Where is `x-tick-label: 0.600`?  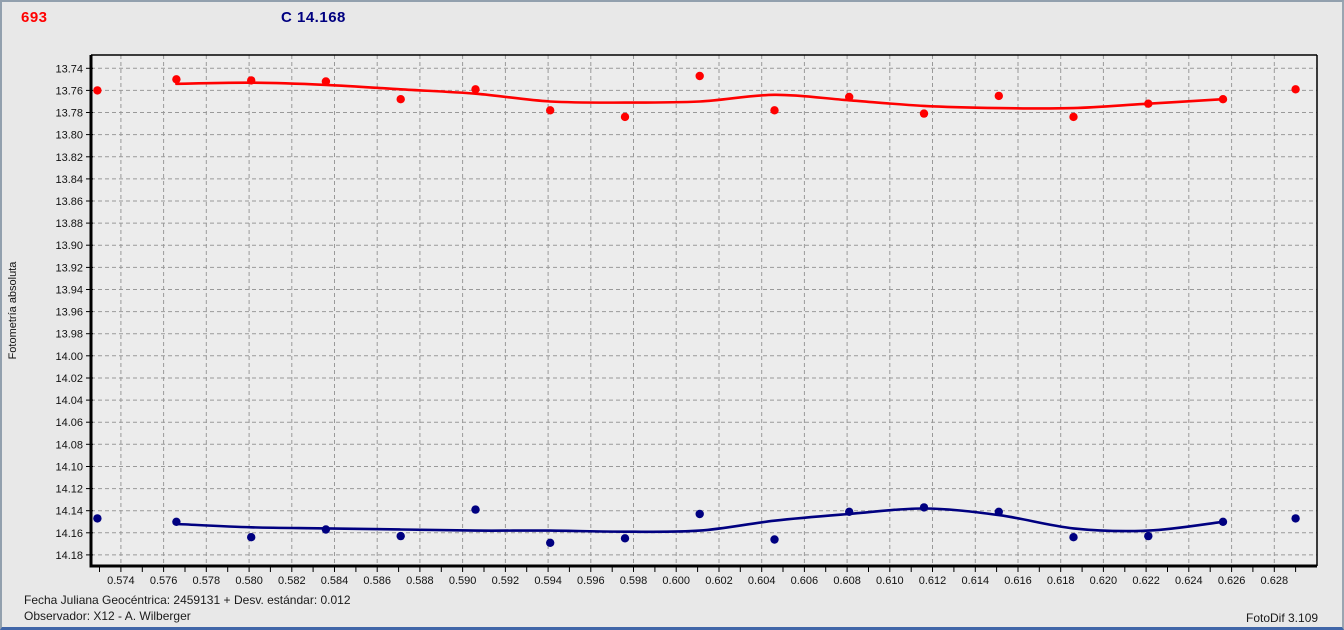 x-tick-label: 0.600 is located at coordinates (676, 581).